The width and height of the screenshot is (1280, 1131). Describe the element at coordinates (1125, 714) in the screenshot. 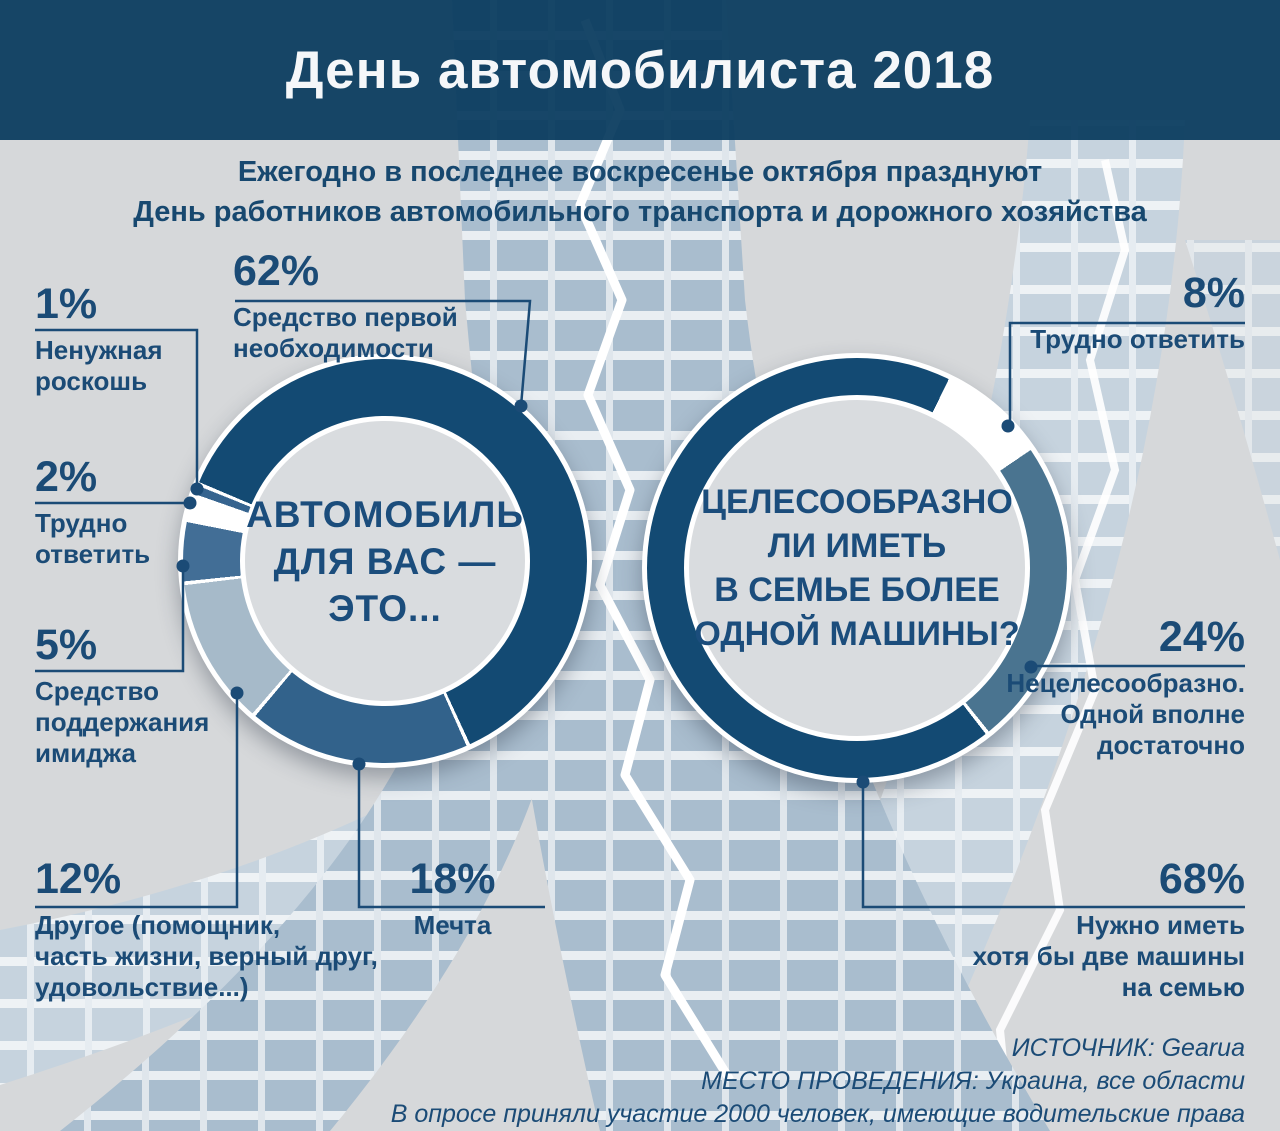

I see `callout-24-label: Нецелесообразно. Одной вполне достаточно` at that location.